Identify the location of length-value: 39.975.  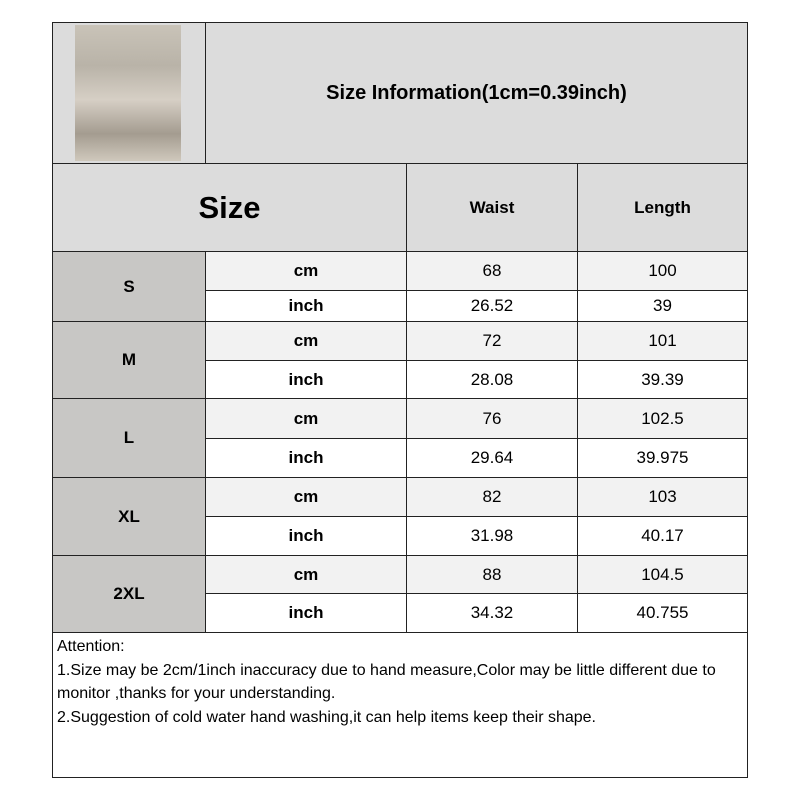
(662, 458).